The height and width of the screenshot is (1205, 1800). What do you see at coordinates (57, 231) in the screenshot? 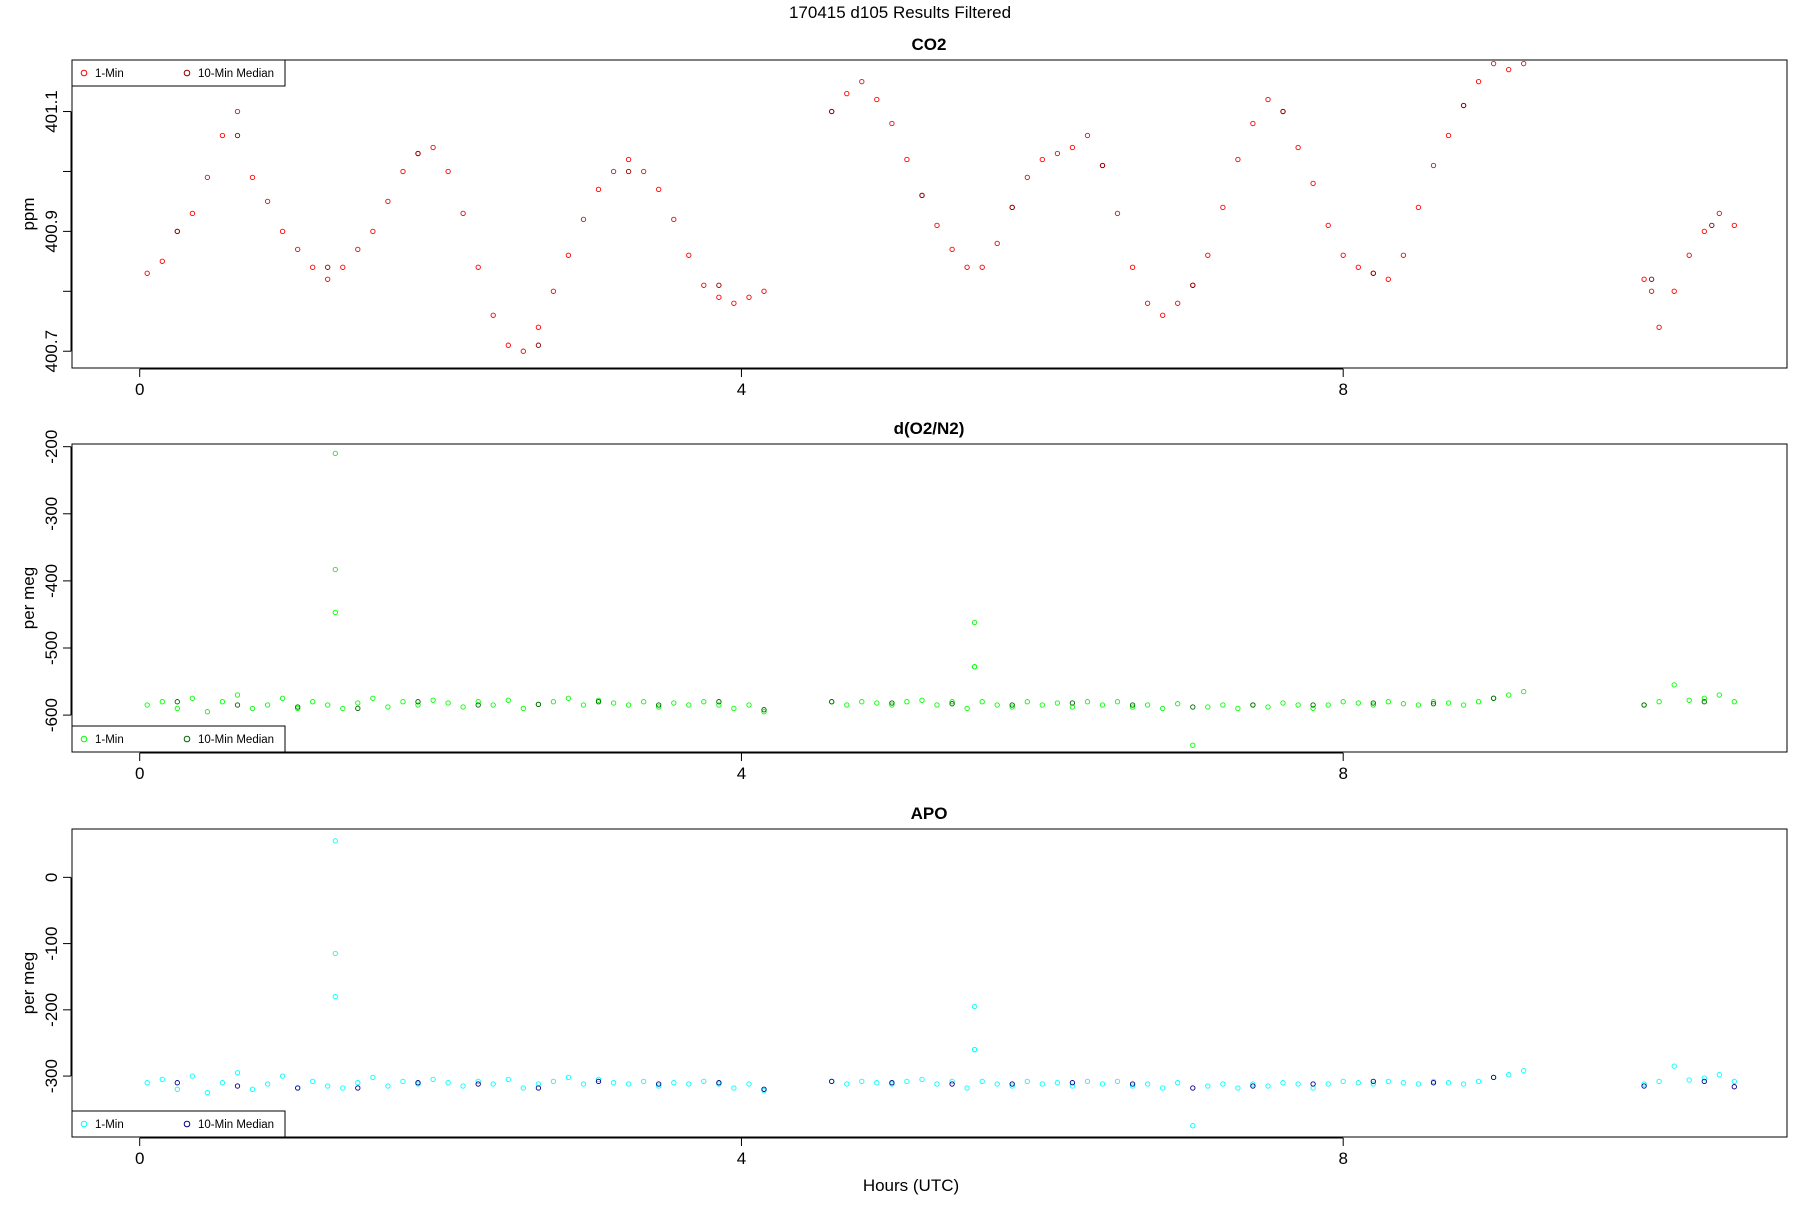
I see `co2-y-axis: 400.7 400.9 401.1` at bounding box center [57, 231].